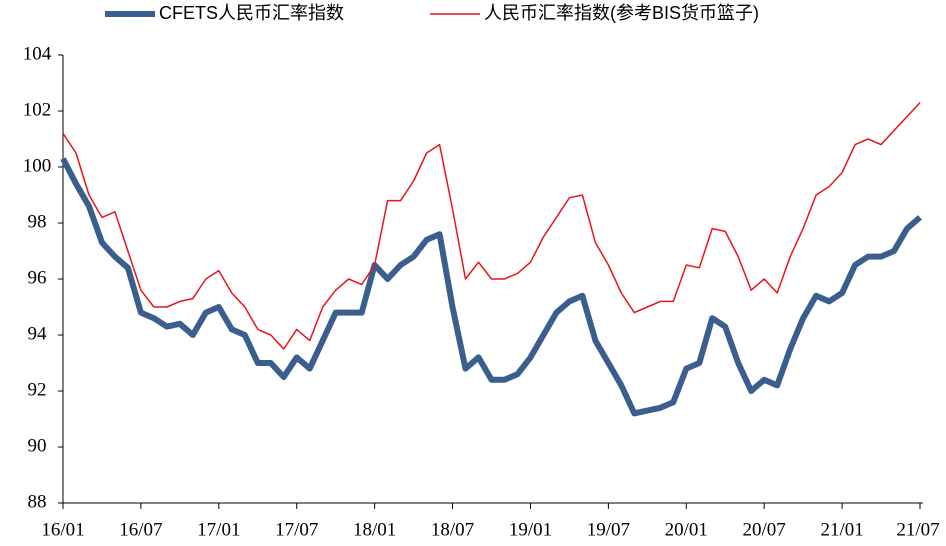 This screenshot has width=946, height=546. What do you see at coordinates (296, 529) in the screenshot?
I see `x-tick-label: 17/07` at bounding box center [296, 529].